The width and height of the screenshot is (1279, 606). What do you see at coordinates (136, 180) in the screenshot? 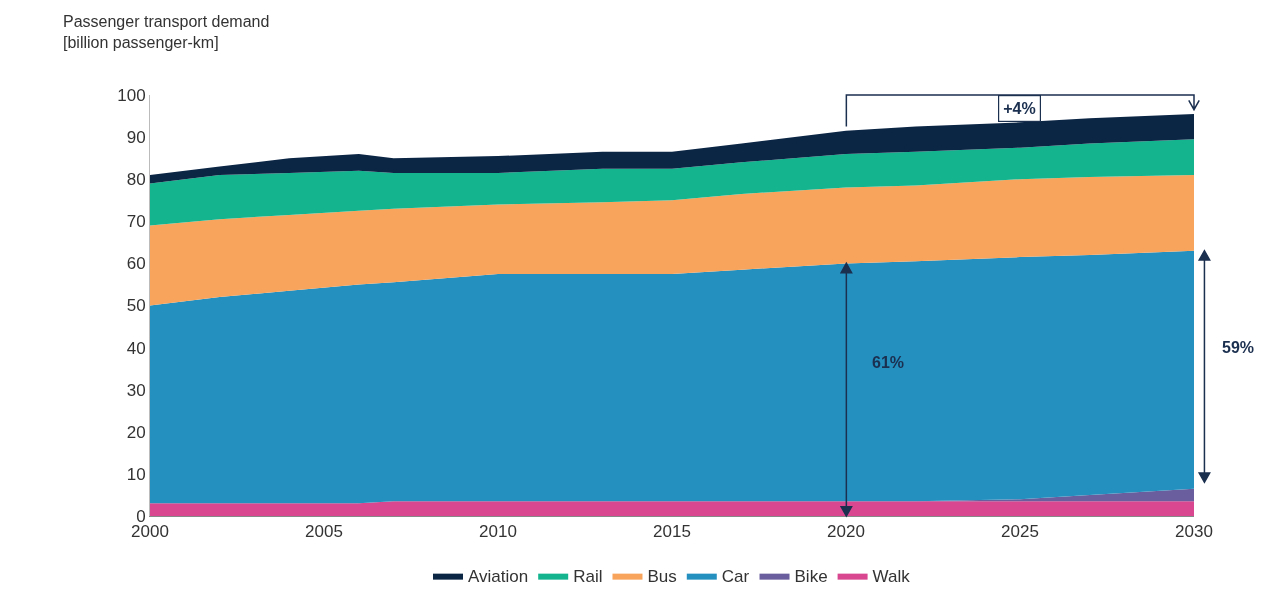
I see `y-tick-label: 80` at bounding box center [136, 180].